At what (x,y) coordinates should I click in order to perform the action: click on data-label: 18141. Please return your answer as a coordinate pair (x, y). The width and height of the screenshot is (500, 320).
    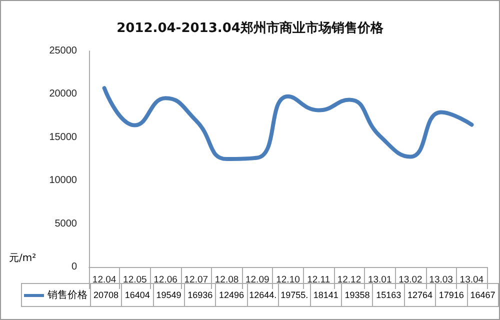
    Looking at the image, I should click on (325, 295).